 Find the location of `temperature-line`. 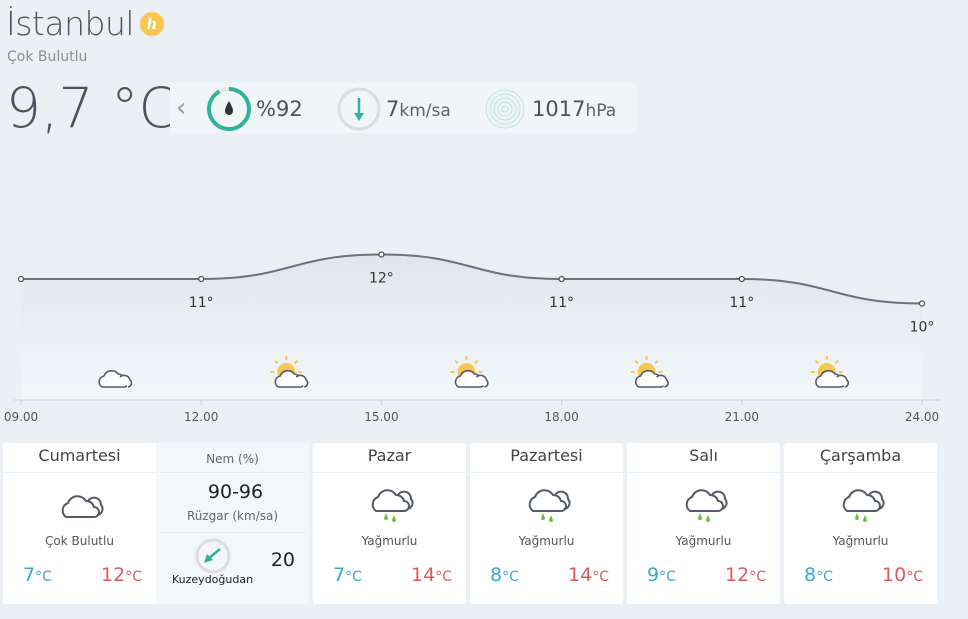

temperature-line is located at coordinates (471, 279).